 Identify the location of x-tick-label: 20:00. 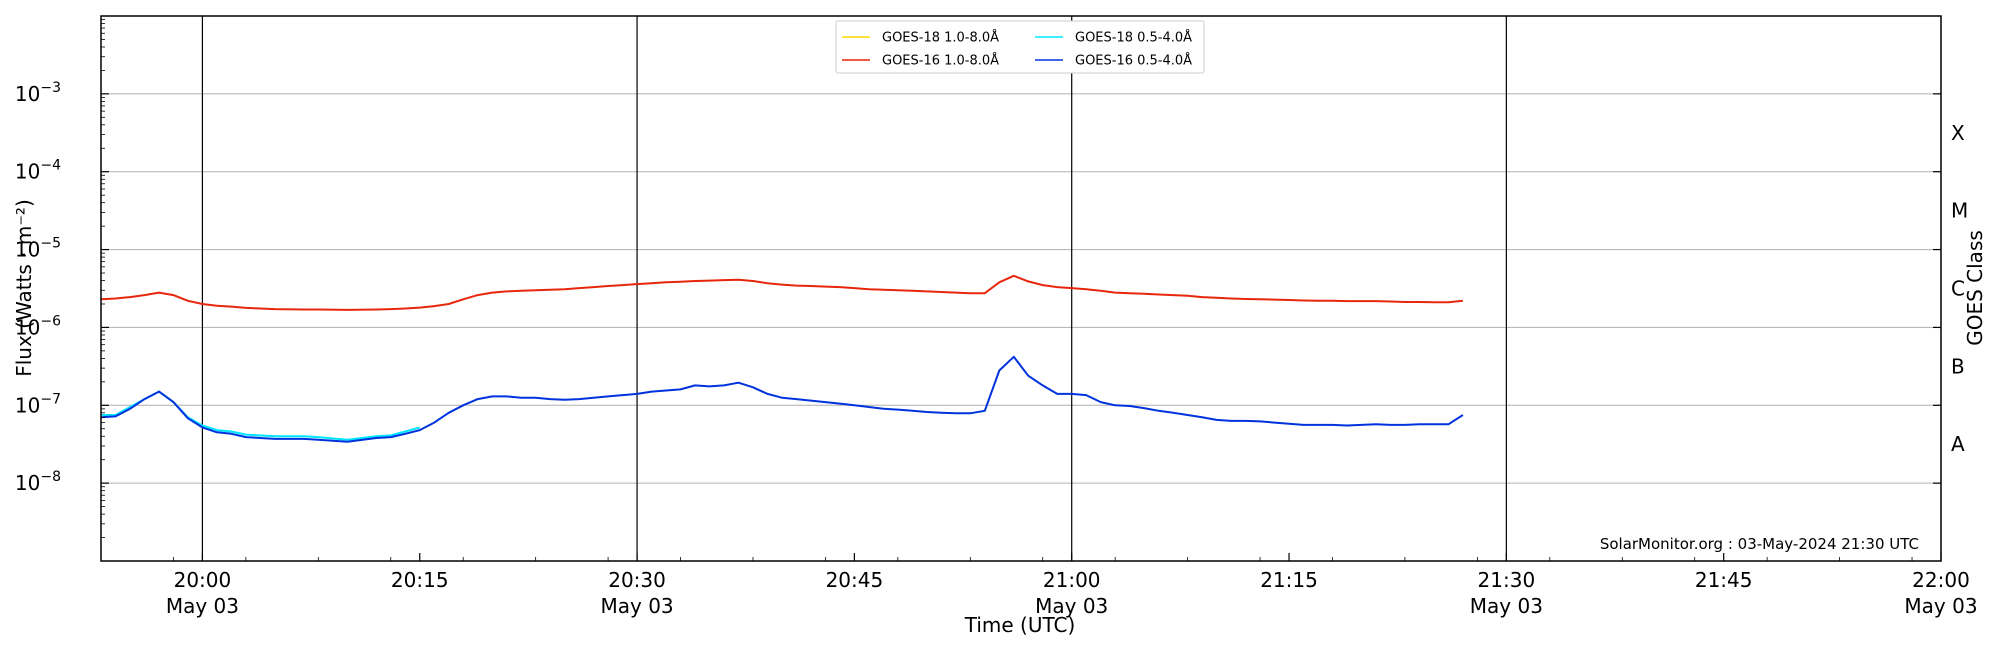
(203, 580).